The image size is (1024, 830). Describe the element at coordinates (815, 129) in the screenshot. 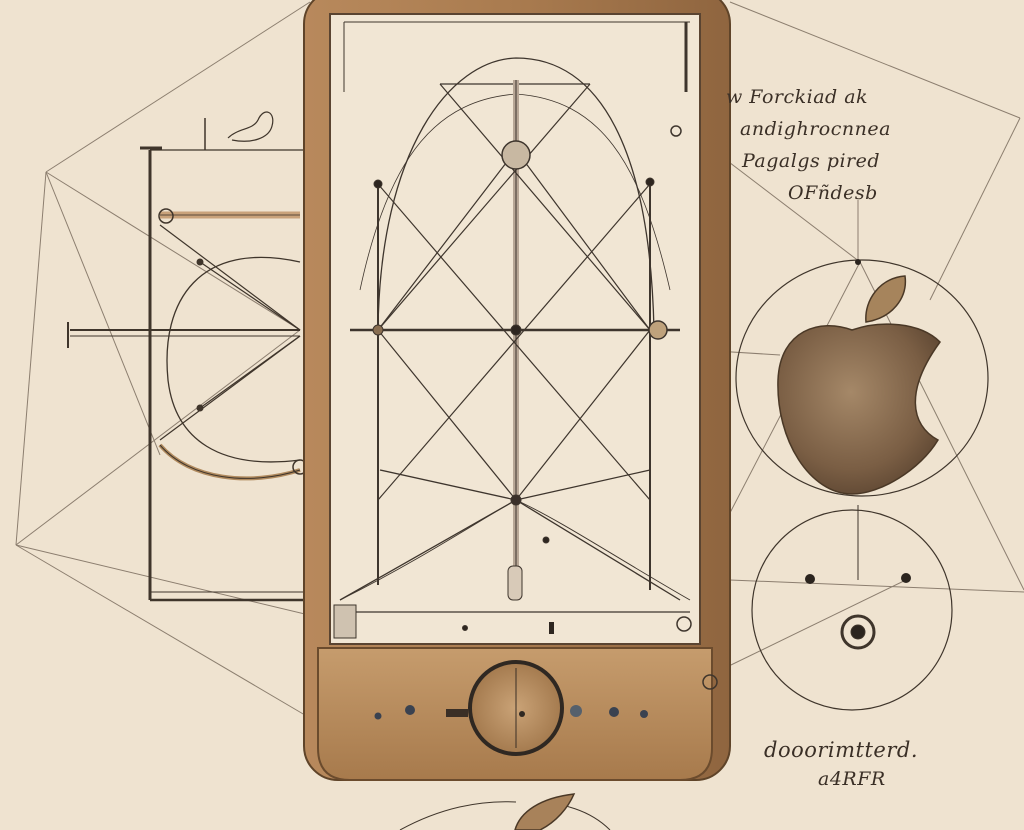

I see `annotation-line-2: andighrocnnea` at that location.